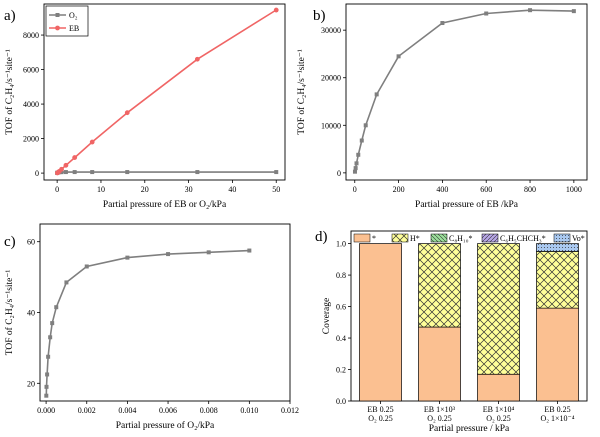 This screenshot has height=437, width=600. Describe the element at coordinates (31, 383) in the screenshot. I see `y-tick-label: 20` at that location.